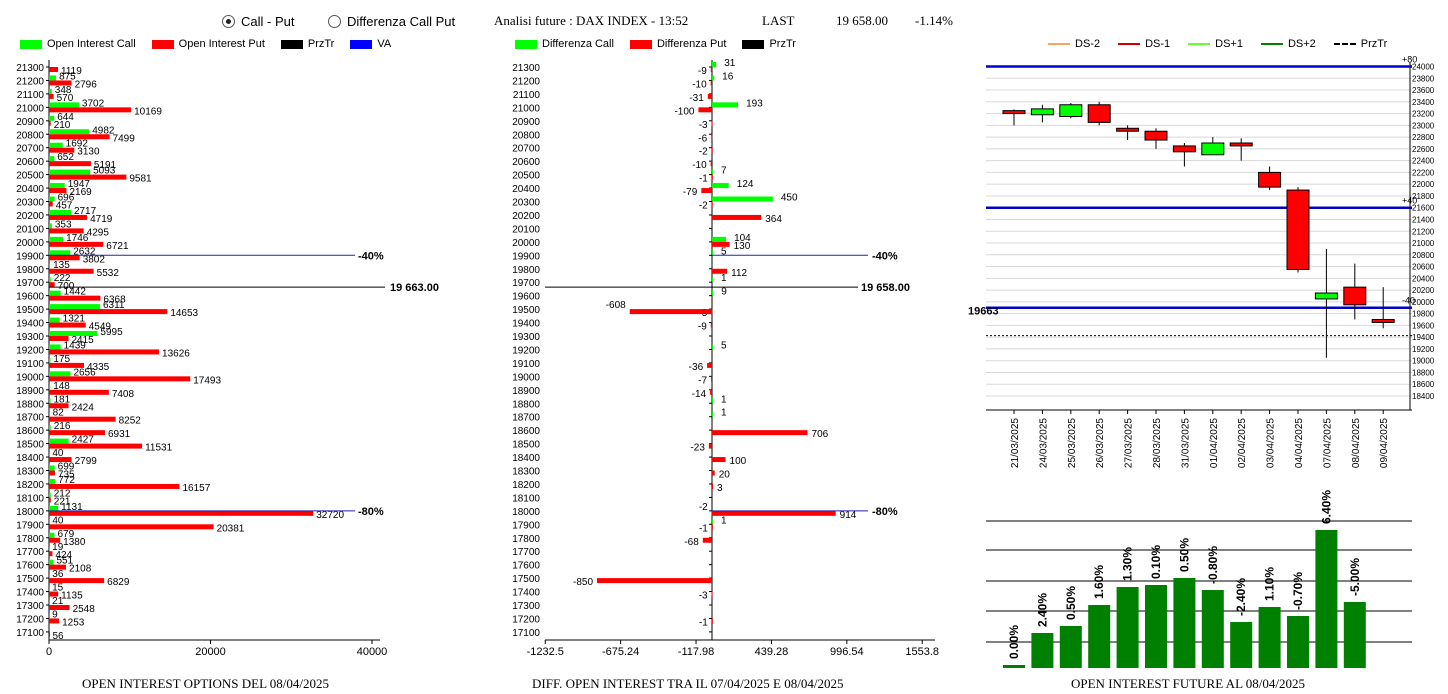 This screenshot has width=1448, height=694. I want to click on call-value-label: 216, so click(62, 426).